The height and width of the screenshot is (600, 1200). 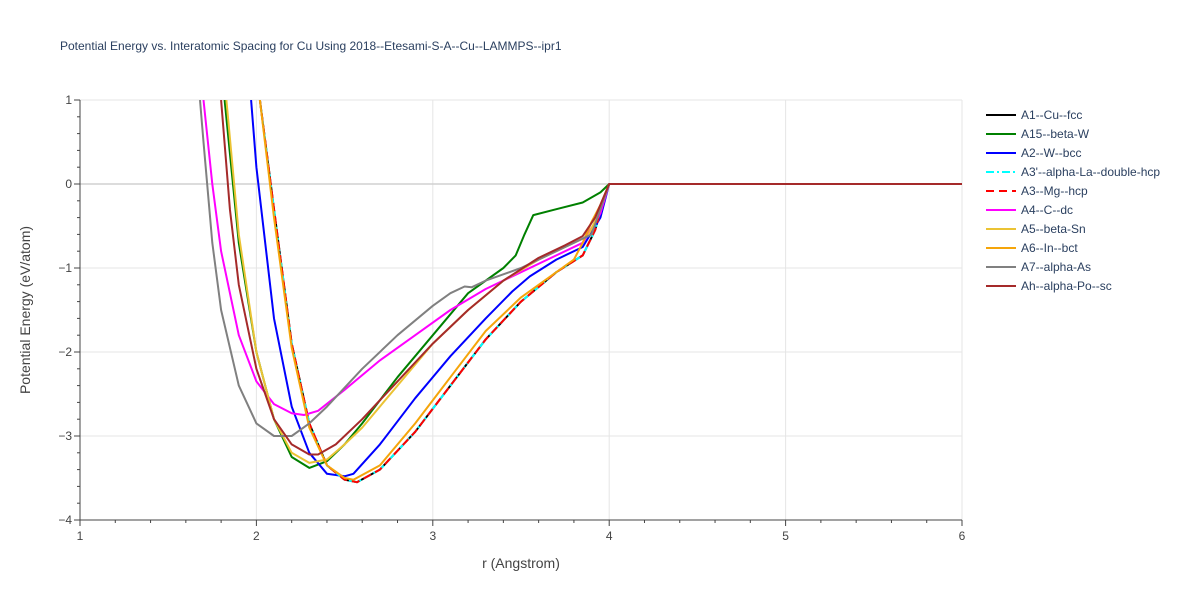 What do you see at coordinates (1056, 267) in the screenshot?
I see `legend-item: A7--alpha-As` at bounding box center [1056, 267].